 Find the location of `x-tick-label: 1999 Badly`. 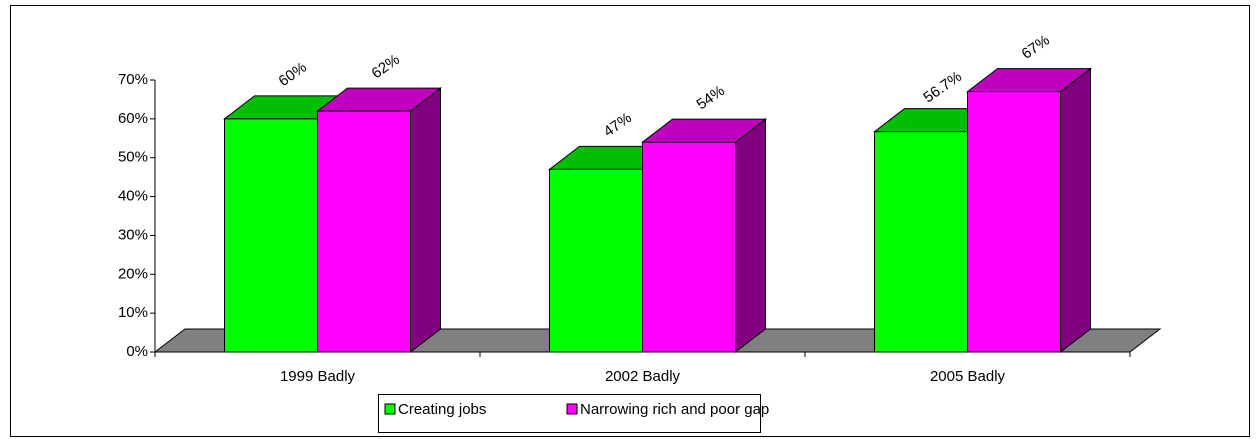

x-tick-label: 1999 Badly is located at coordinates (318, 376).